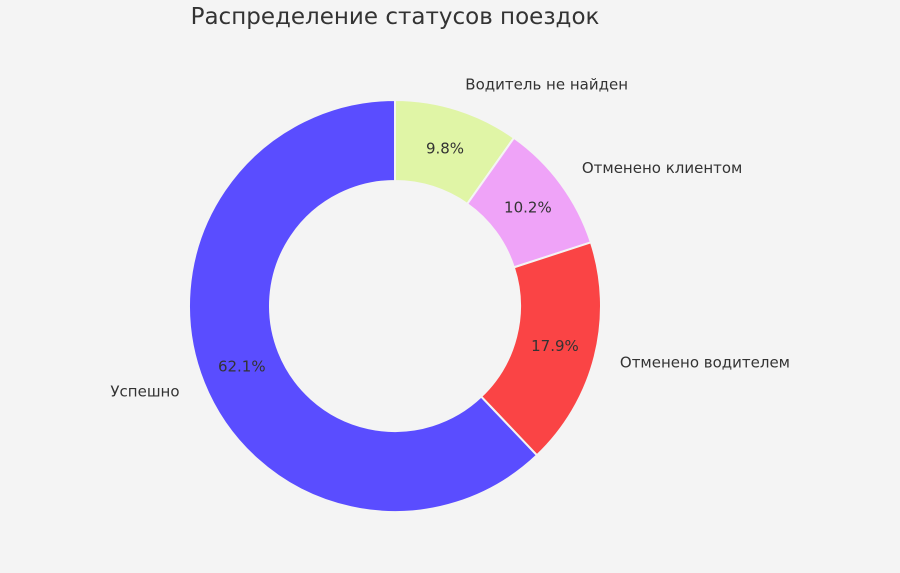  What do you see at coordinates (528, 208) in the screenshot?
I see `value-label-2: 10.2%` at bounding box center [528, 208].